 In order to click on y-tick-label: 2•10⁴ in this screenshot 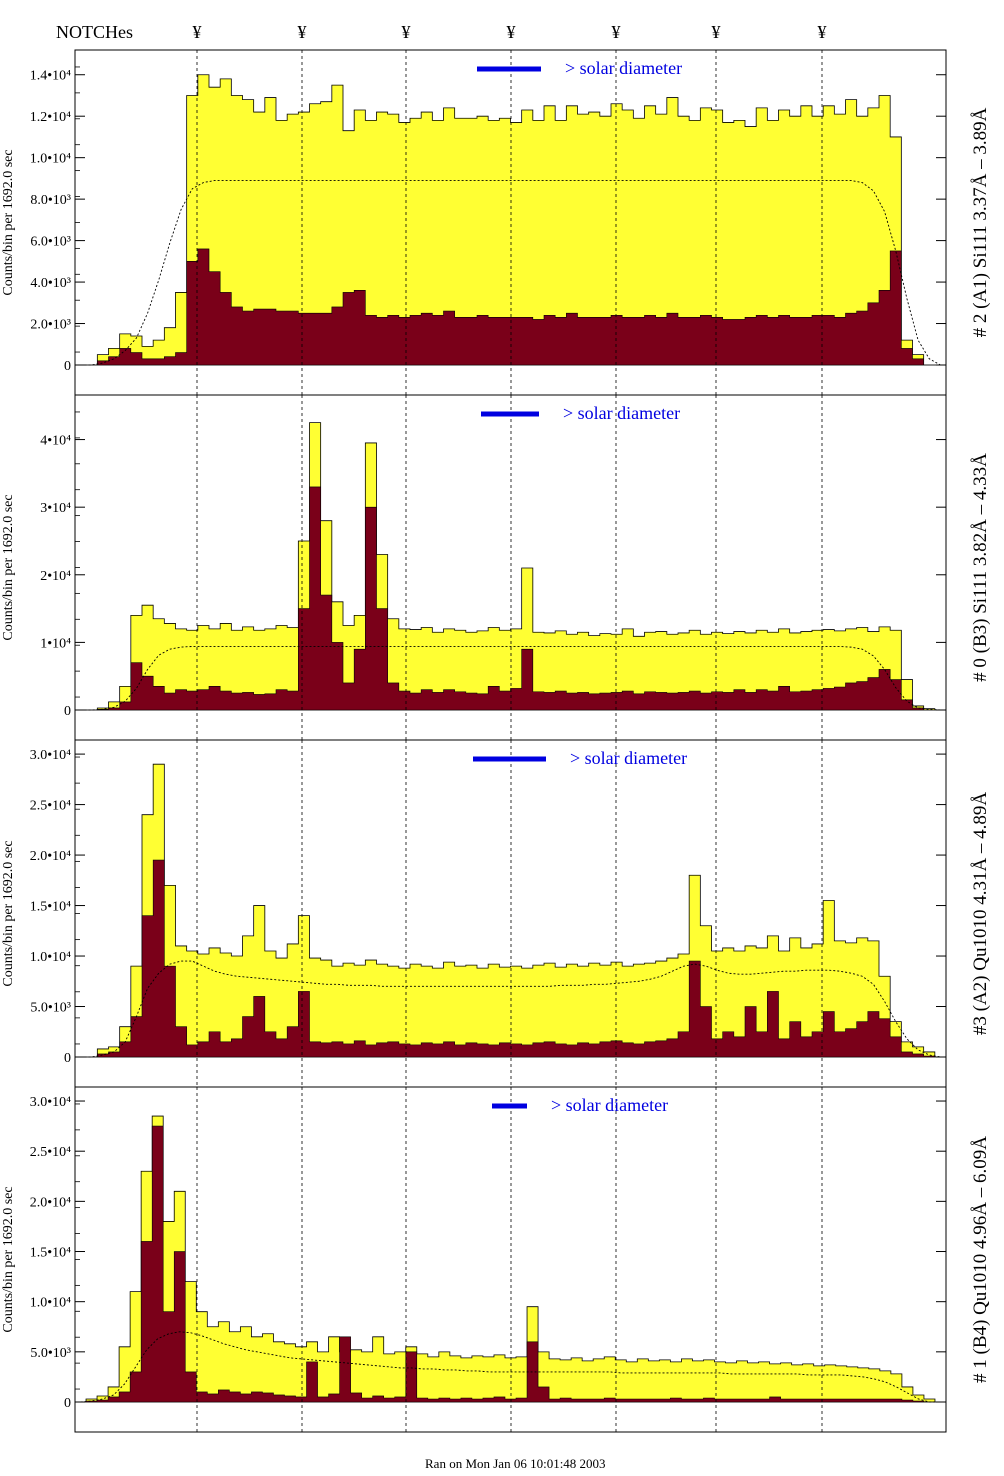, I will do `click(55, 576)`.